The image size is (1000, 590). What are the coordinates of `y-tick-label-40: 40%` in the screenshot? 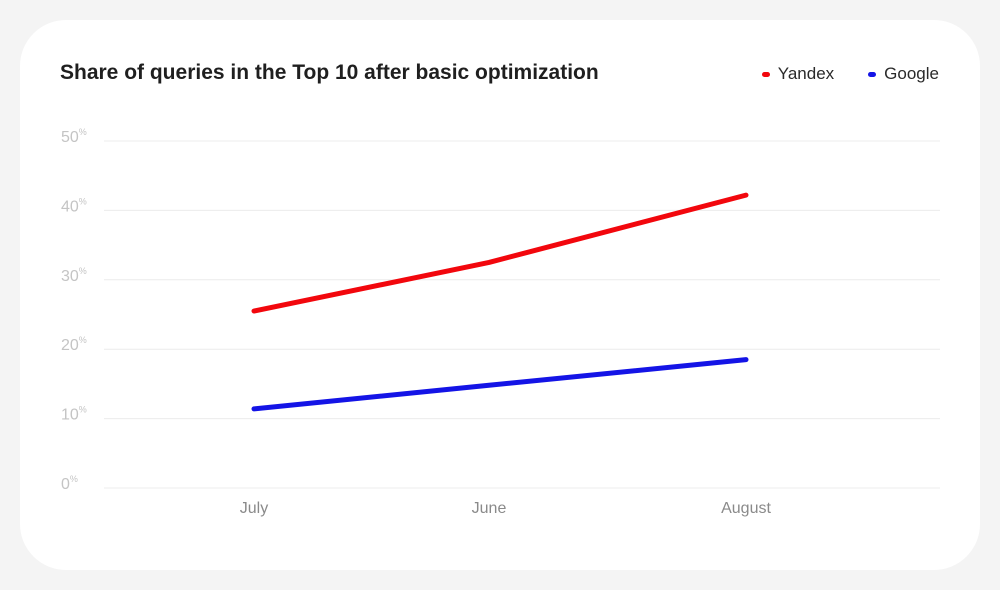 It's located at (74, 205).